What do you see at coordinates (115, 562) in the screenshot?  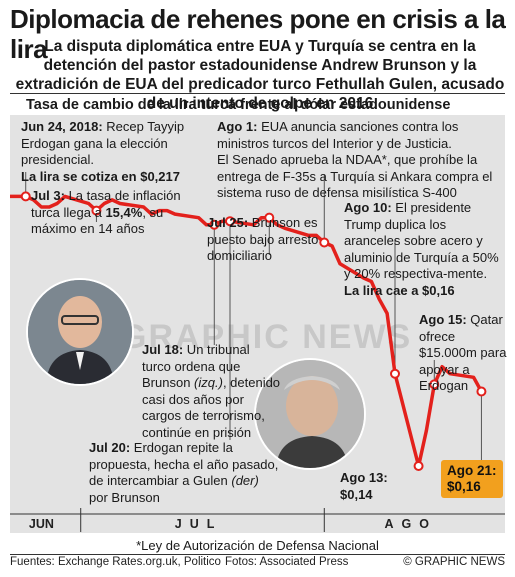 I see `source-credit: Fuentes: Exchange Rates.org.uk, Politico` at bounding box center [115, 562].